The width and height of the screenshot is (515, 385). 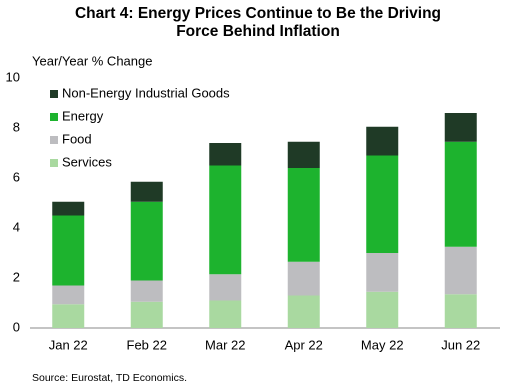 What do you see at coordinates (87, 161) in the screenshot?
I see `legend-label: Services` at bounding box center [87, 161].